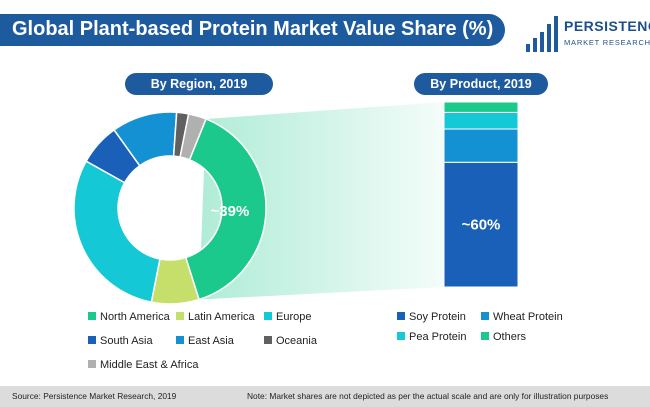  What do you see at coordinates (170, 208) in the screenshot?
I see `donut-chart` at bounding box center [170, 208].